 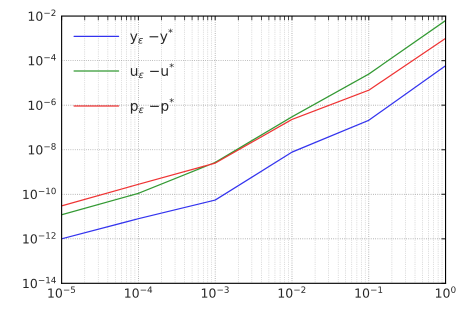 I want to click on x-tick-label: 10$^{−5}$, so click(x=62, y=292).